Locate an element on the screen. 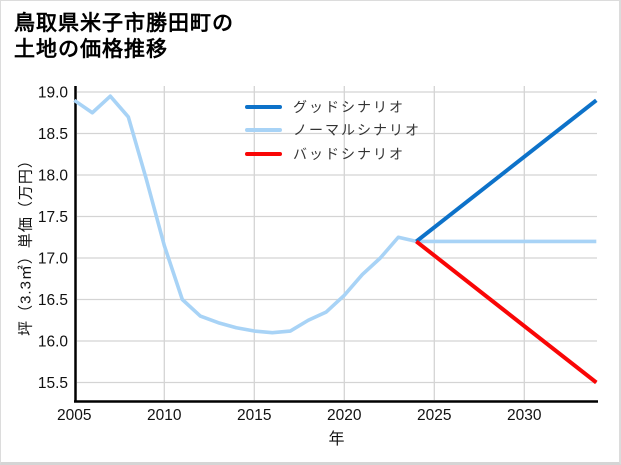 This screenshot has height=465, width=621. legend-item-good-scenario: グッドシナリオ is located at coordinates (333, 107).